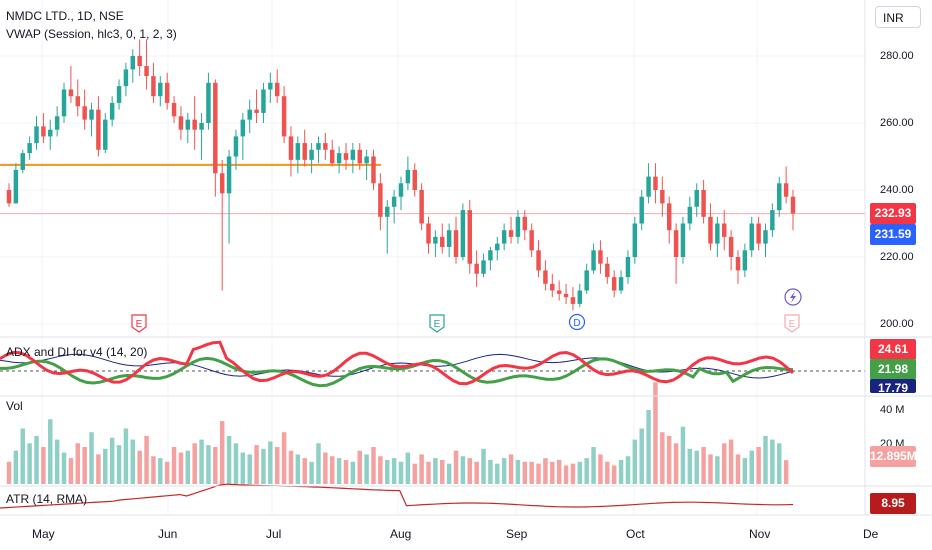 The image size is (932, 550). I want to click on vwap-legend: VWAP (Session, hlc3, 0, 1, 2, 3), so click(91, 34).